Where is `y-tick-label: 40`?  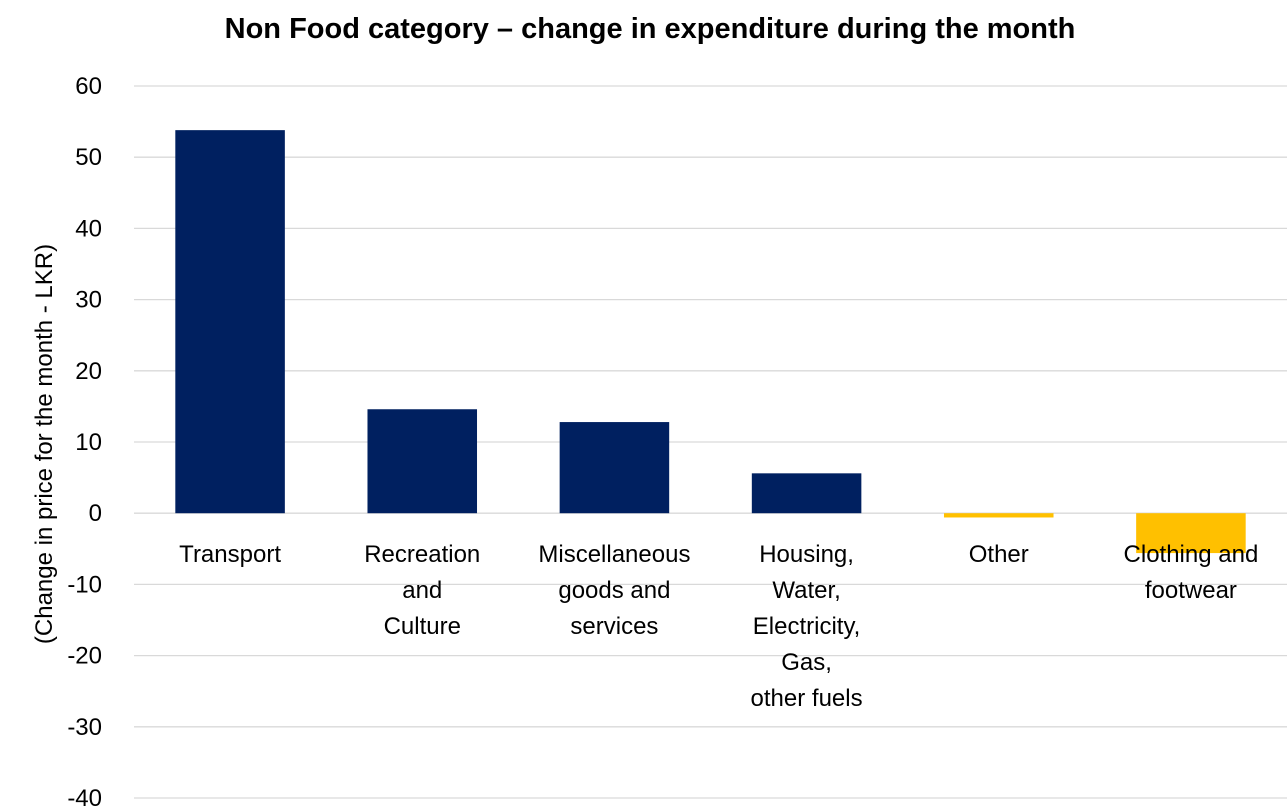 y-tick-label: 40 is located at coordinates (88, 228).